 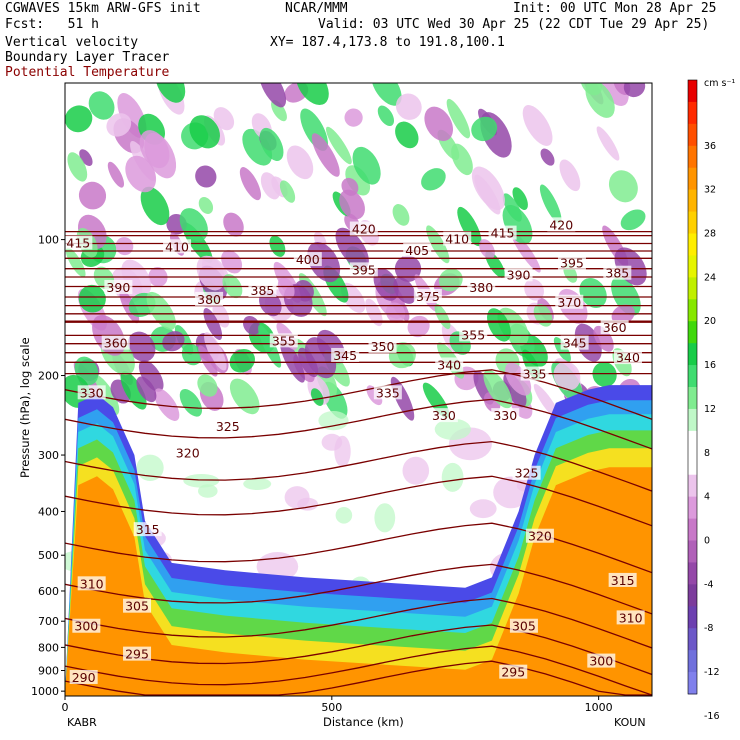 I want to click on contour-label: 325, so click(x=527, y=473).